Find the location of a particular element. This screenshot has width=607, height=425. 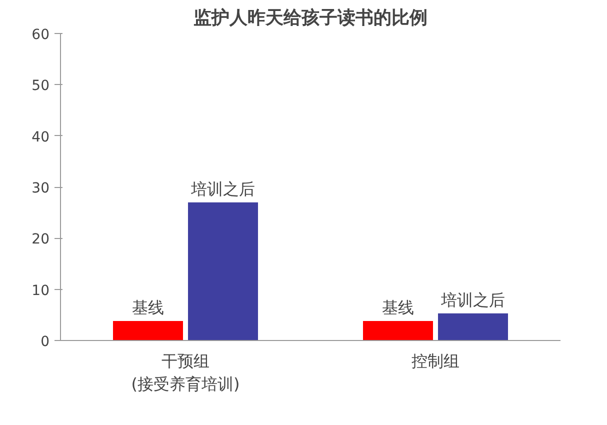

y-tick-label: 30 is located at coordinates (41, 188).